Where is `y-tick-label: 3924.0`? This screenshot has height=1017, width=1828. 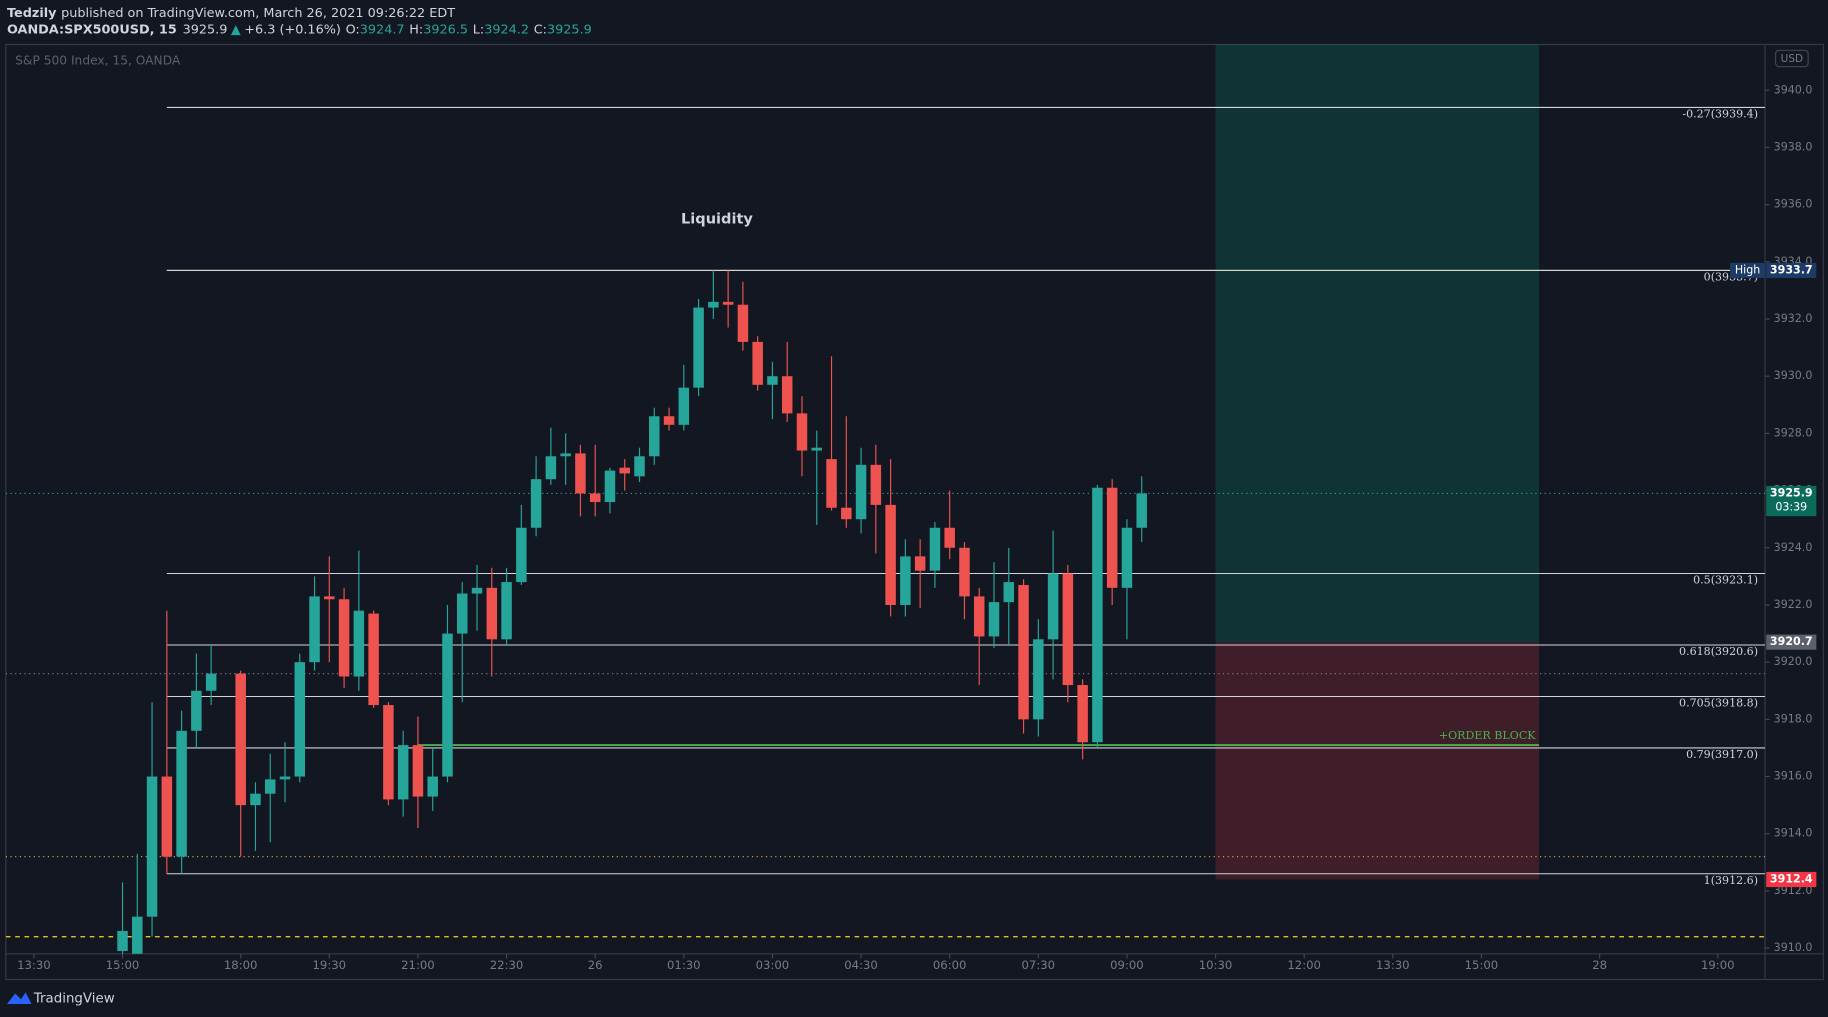
y-tick-label: 3924.0 is located at coordinates (1793, 547).